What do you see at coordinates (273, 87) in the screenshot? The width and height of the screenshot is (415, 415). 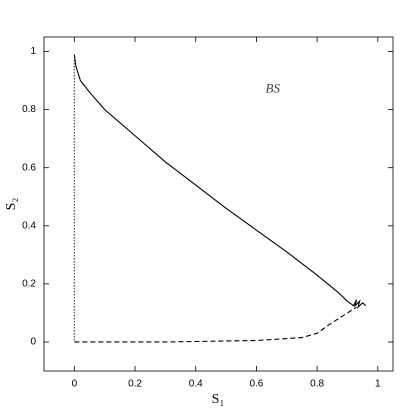 I see `annotation: BS` at bounding box center [273, 87].